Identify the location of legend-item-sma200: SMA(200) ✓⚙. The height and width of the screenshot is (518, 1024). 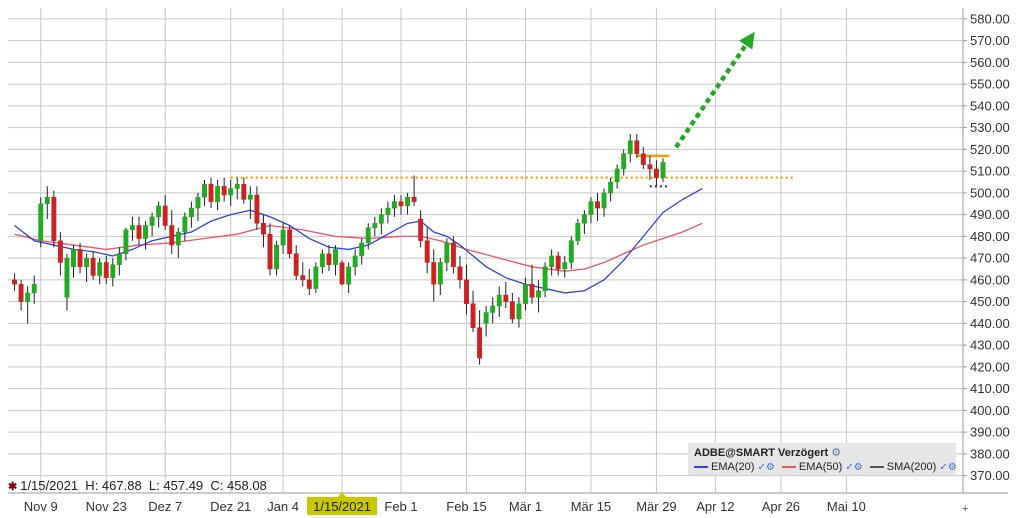
(913, 467).